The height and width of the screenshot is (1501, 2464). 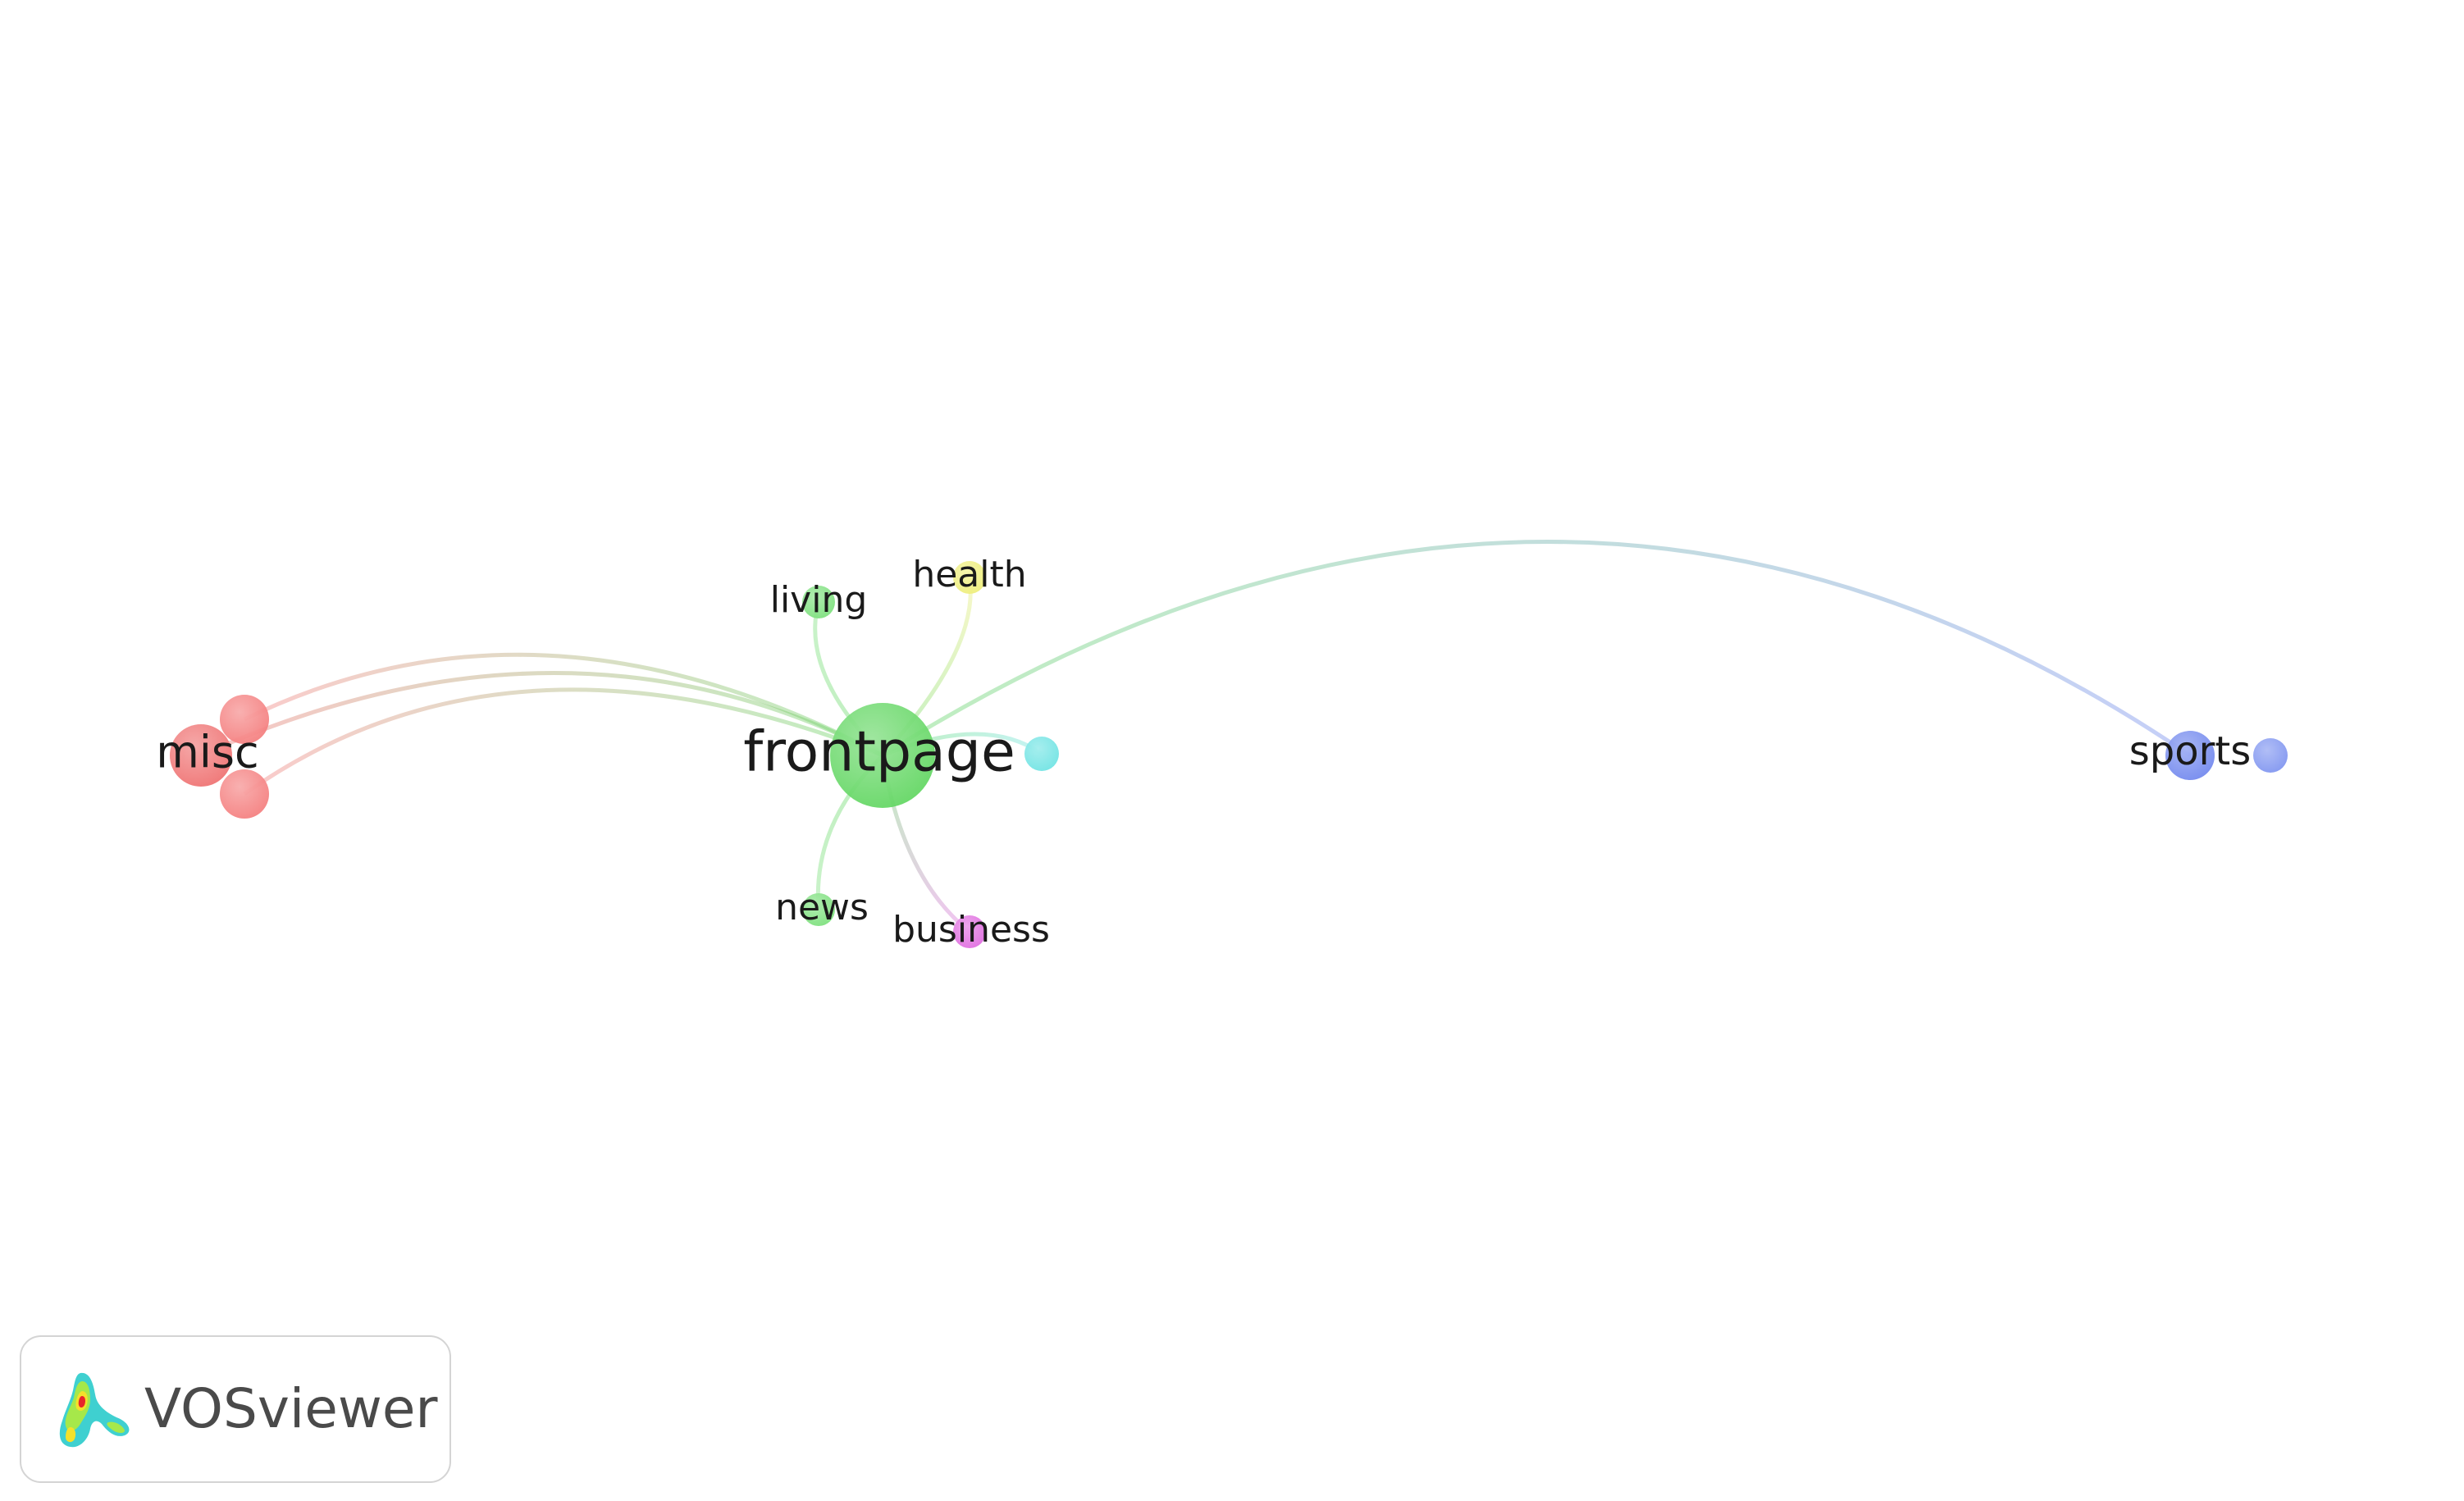 I want to click on node-label-sports: sports, so click(x=2190, y=751).